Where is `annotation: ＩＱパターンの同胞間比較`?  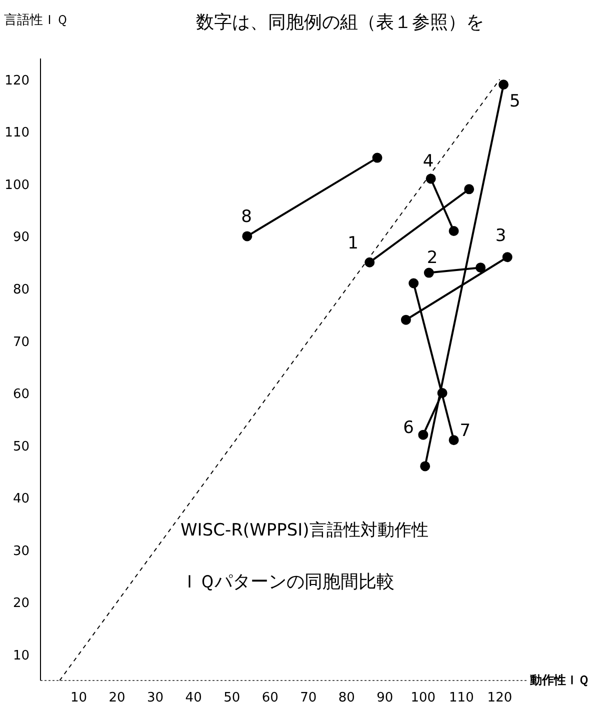 annotation: ＩＱパターンの同胞間比較 is located at coordinates (287, 582).